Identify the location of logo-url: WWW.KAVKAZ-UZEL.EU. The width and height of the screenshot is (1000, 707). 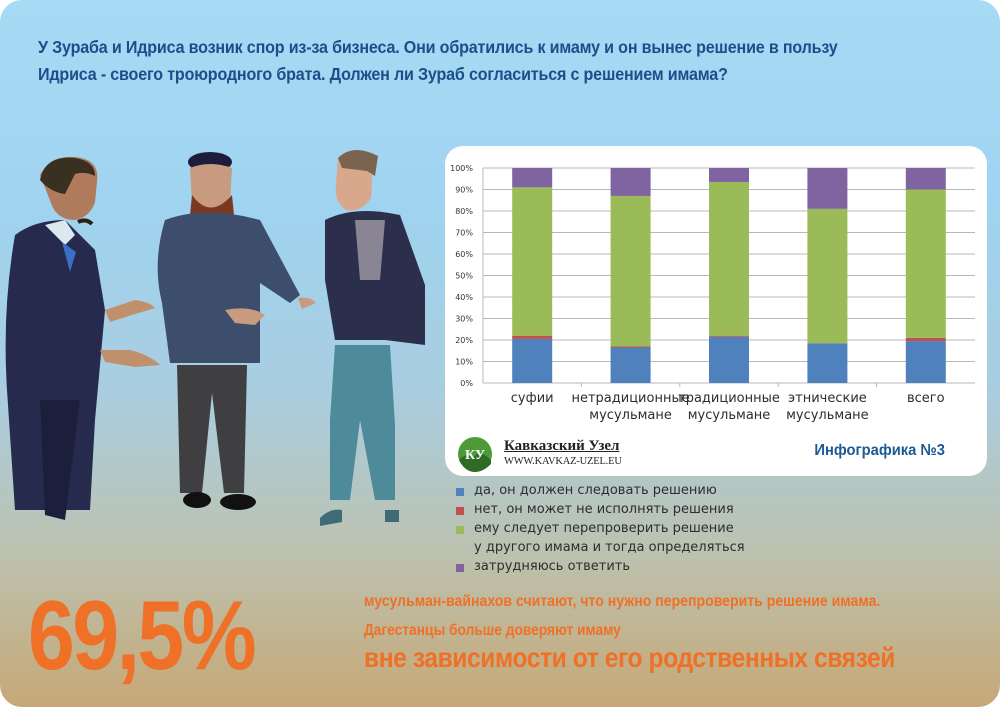
(563, 461).